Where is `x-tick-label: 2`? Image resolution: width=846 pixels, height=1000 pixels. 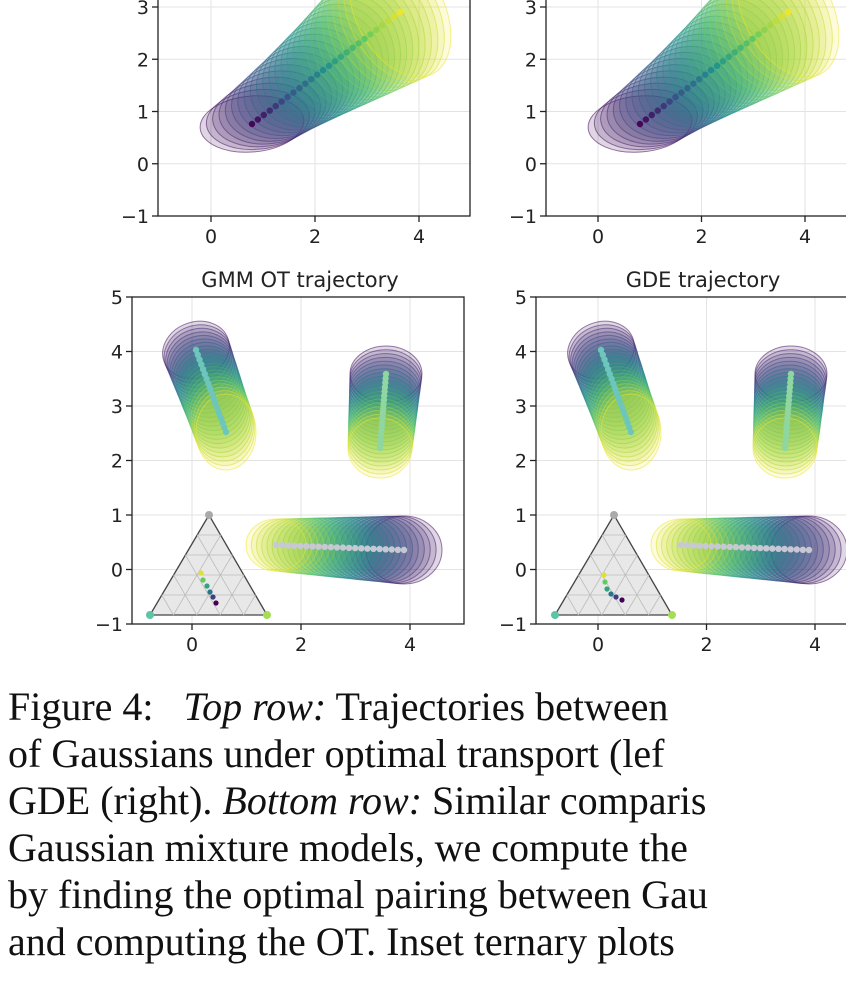
x-tick-label: 2 is located at coordinates (706, 645).